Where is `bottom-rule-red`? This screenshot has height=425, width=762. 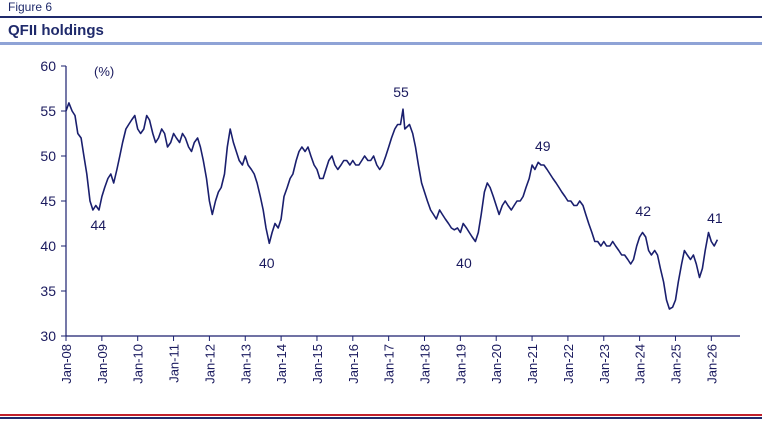
bottom-rule-red is located at coordinates (381, 415).